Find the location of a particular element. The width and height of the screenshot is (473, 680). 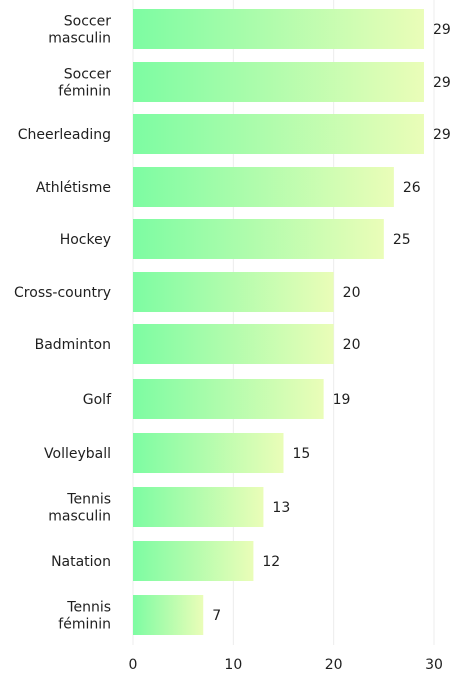

category-label-5: Cross-country is located at coordinates (62, 293).